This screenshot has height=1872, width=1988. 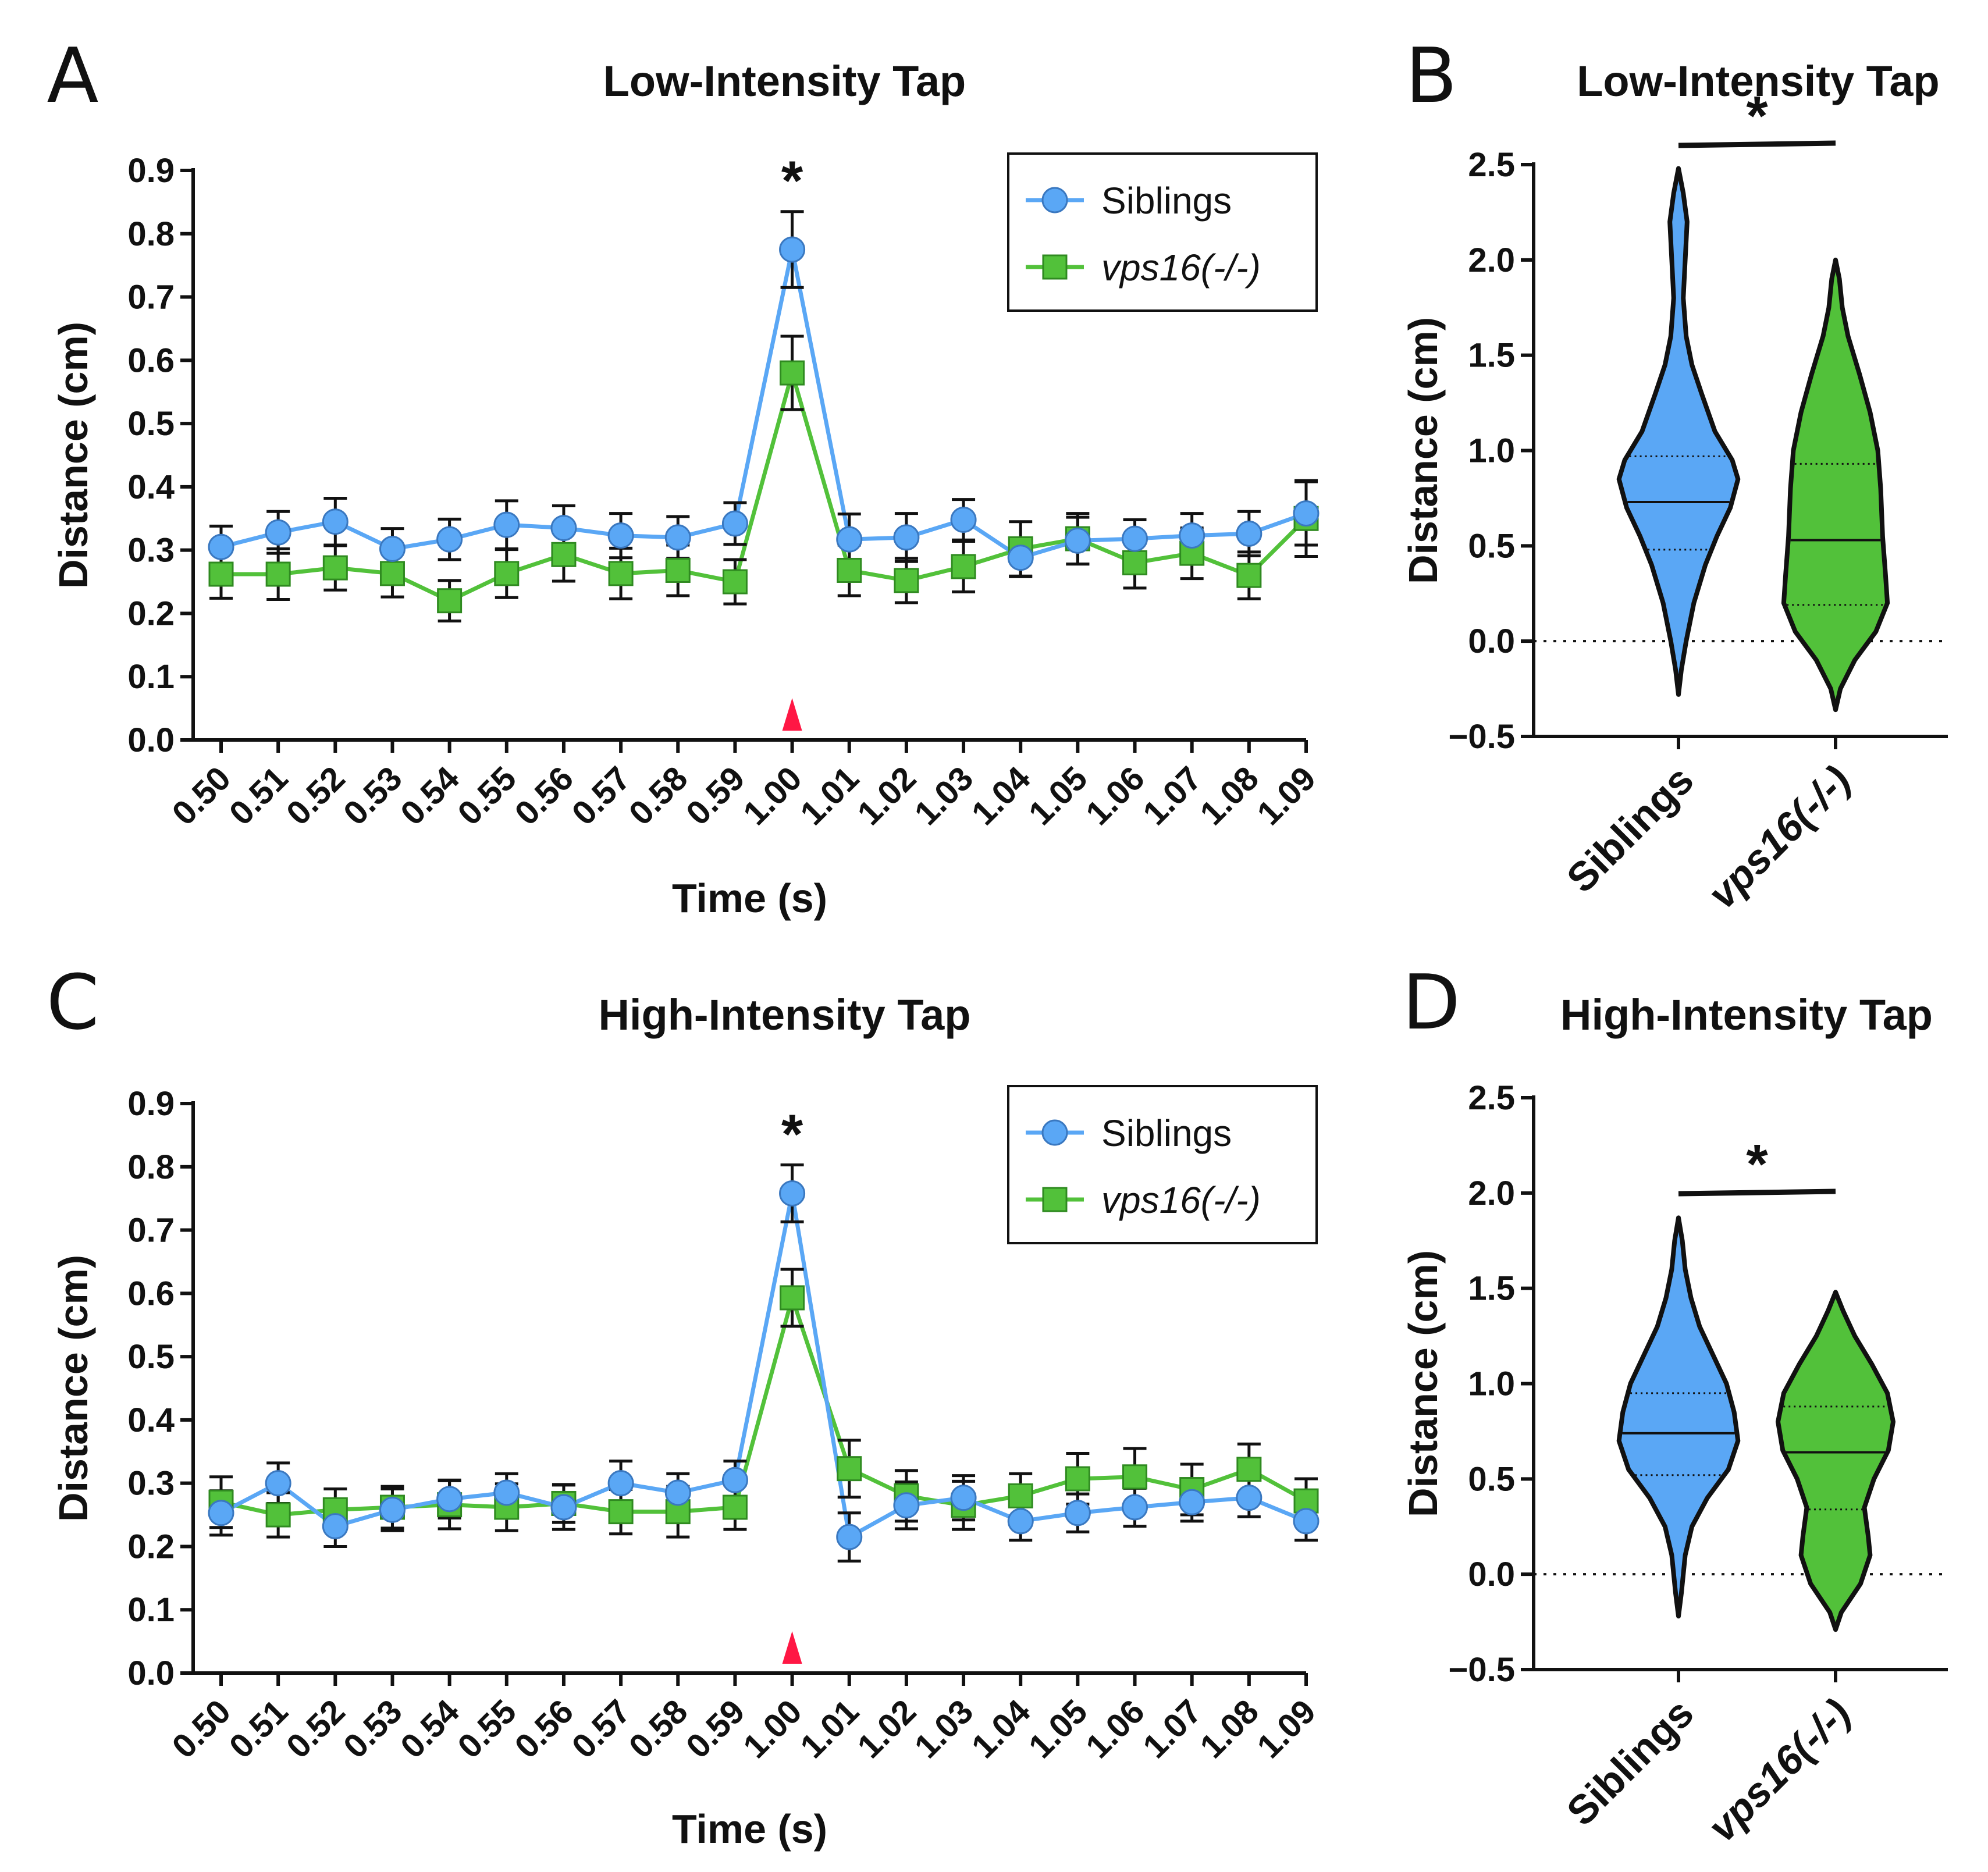 I want to click on panel-letter: A, so click(x=73, y=76).